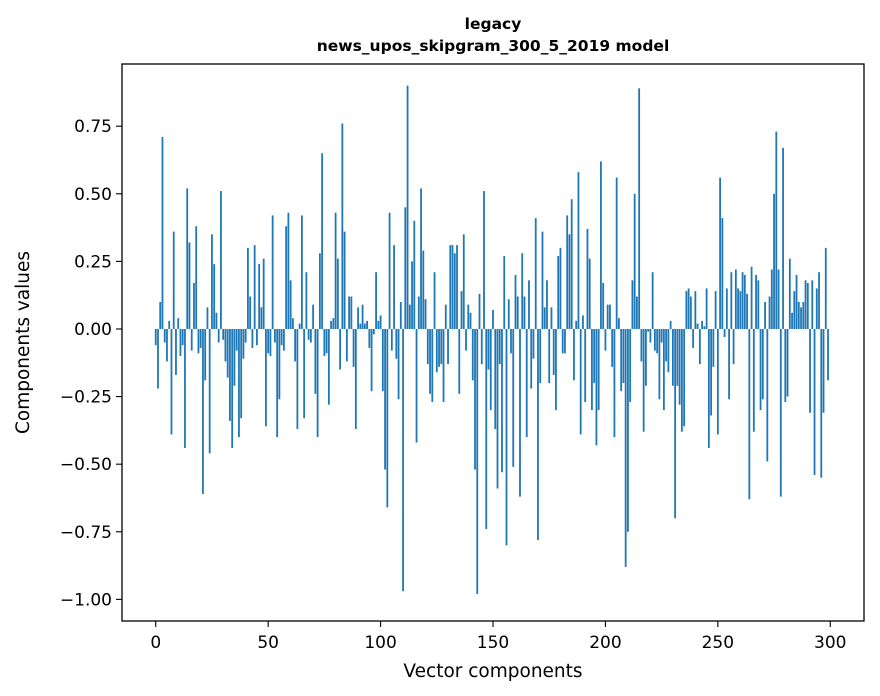 Image resolution: width=880 pixels, height=696 pixels. I want to click on y-axis-ticks: −1.00 −0.75 −0.50 −0.25 0.00 0.25 0.50 0.75, so click(91, 363).